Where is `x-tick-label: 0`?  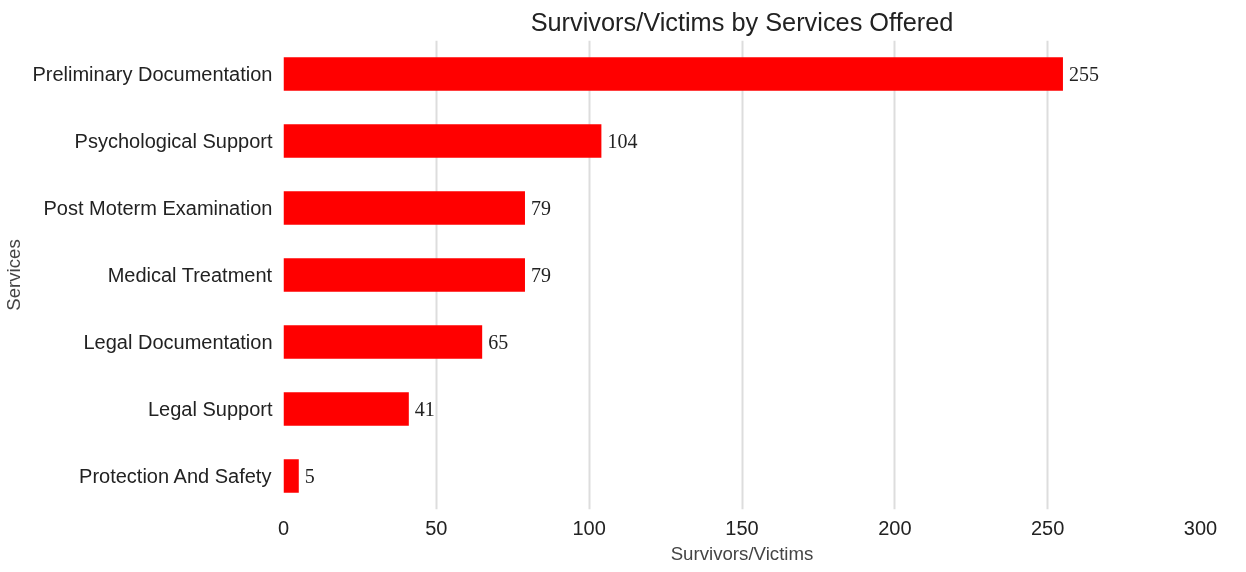
x-tick-label: 0 is located at coordinates (283, 527).